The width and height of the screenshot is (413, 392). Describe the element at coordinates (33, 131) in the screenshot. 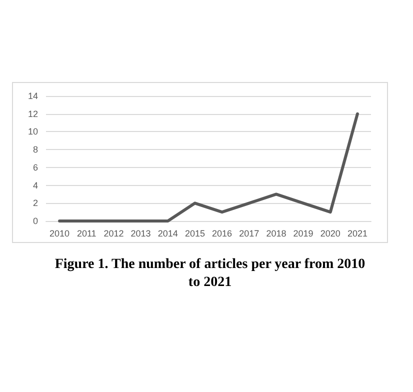

I see `y-tick-label: 10` at that location.